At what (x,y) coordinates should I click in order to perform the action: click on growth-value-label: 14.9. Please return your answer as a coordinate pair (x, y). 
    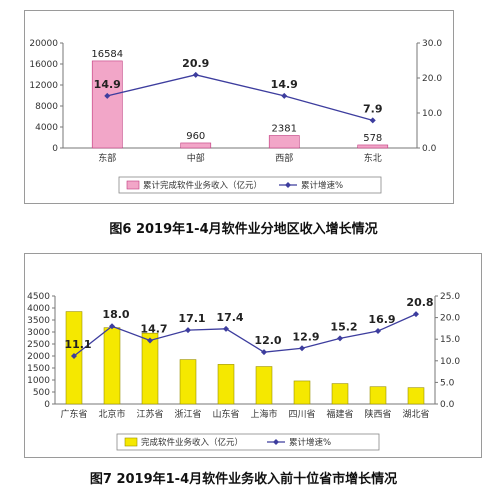
    Looking at the image, I should click on (107, 84).